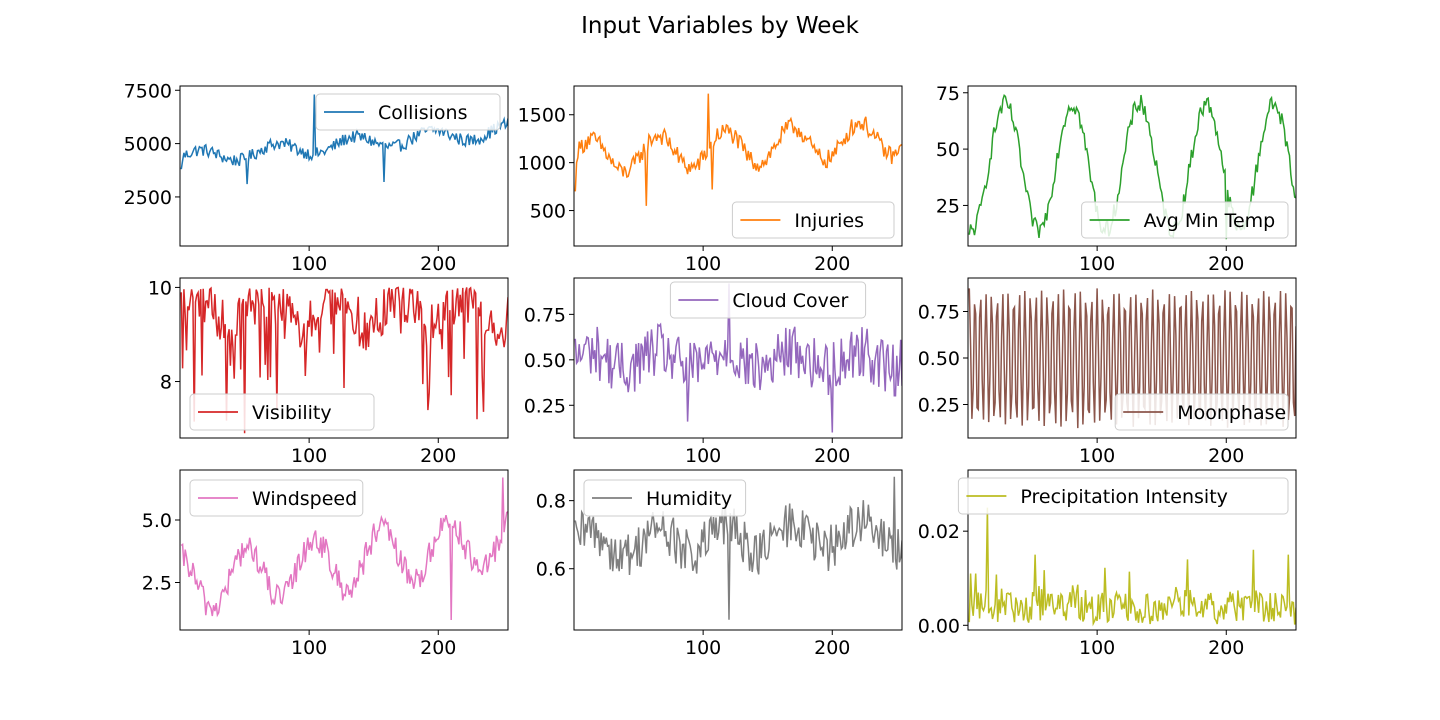  I want to click on legend: Windspeed, so click(276, 498).